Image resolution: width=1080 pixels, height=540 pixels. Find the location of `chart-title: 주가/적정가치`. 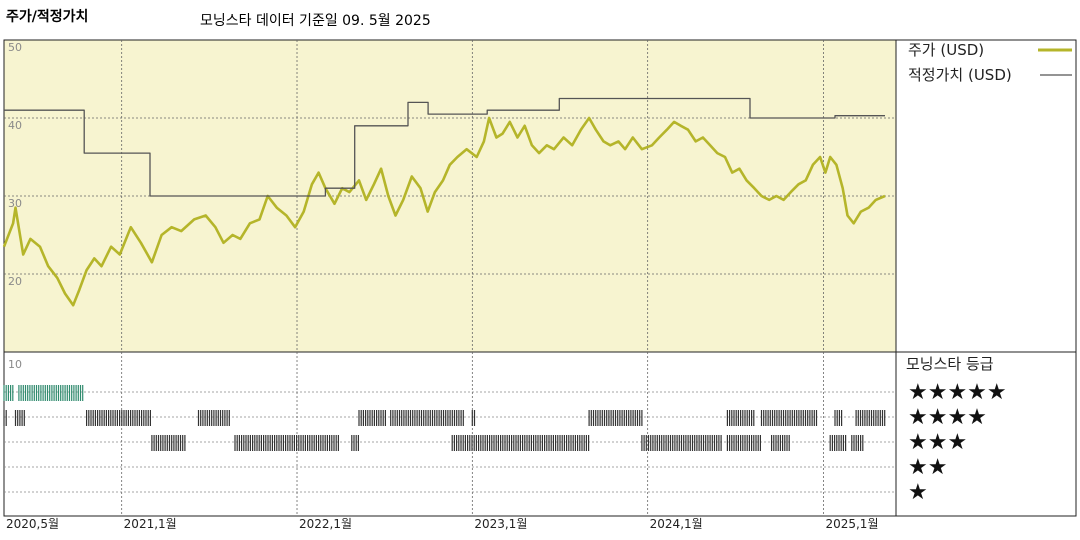

chart-title: 주가/적정가치 is located at coordinates (47, 16).